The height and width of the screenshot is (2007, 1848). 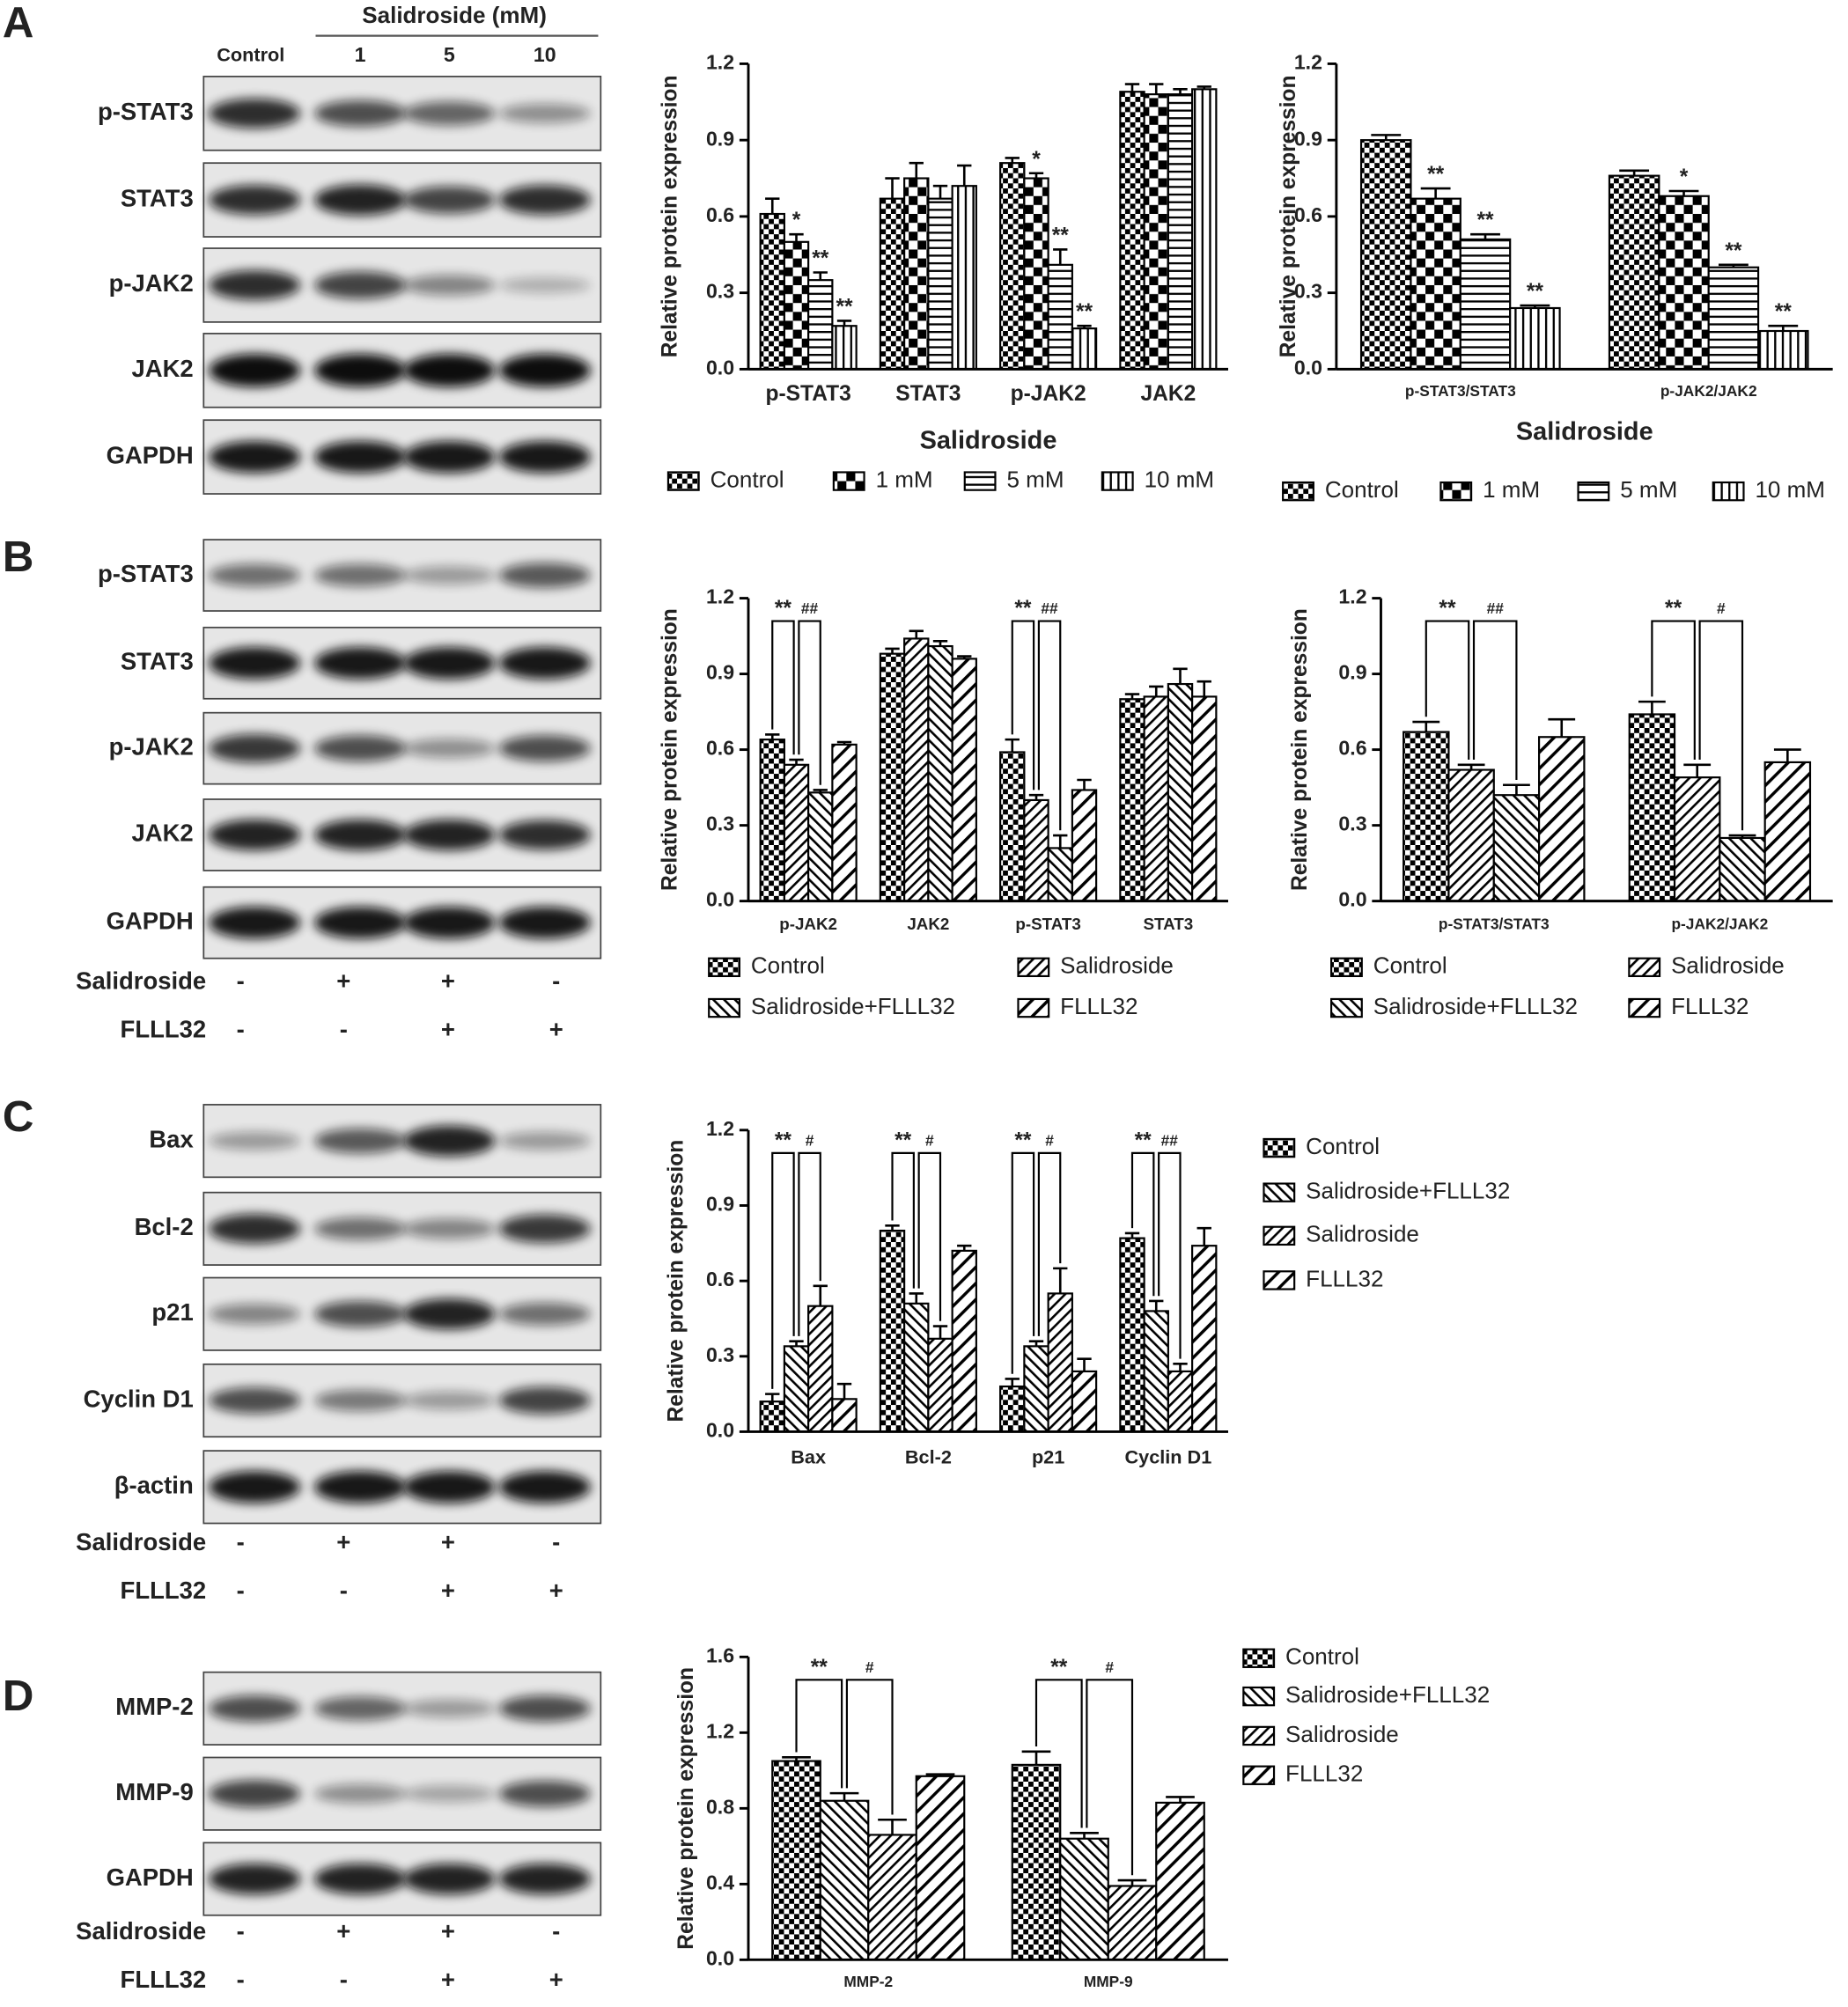 What do you see at coordinates (928, 394) in the screenshot?
I see `x-tick-label: STAT3` at bounding box center [928, 394].